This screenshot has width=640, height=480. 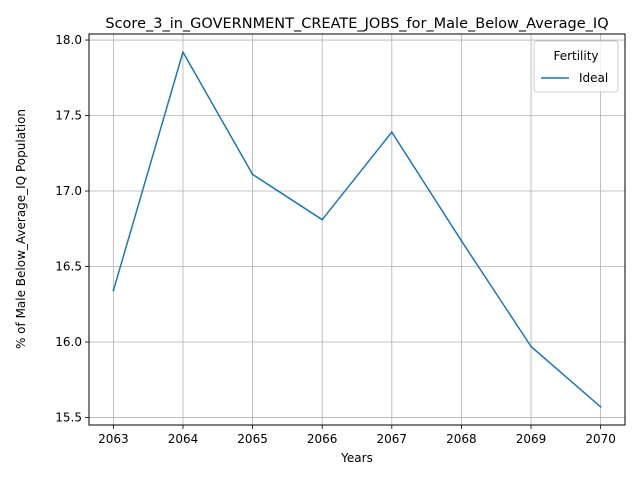 What do you see at coordinates (68, 417) in the screenshot?
I see `y-tick-label: 15.5` at bounding box center [68, 417].